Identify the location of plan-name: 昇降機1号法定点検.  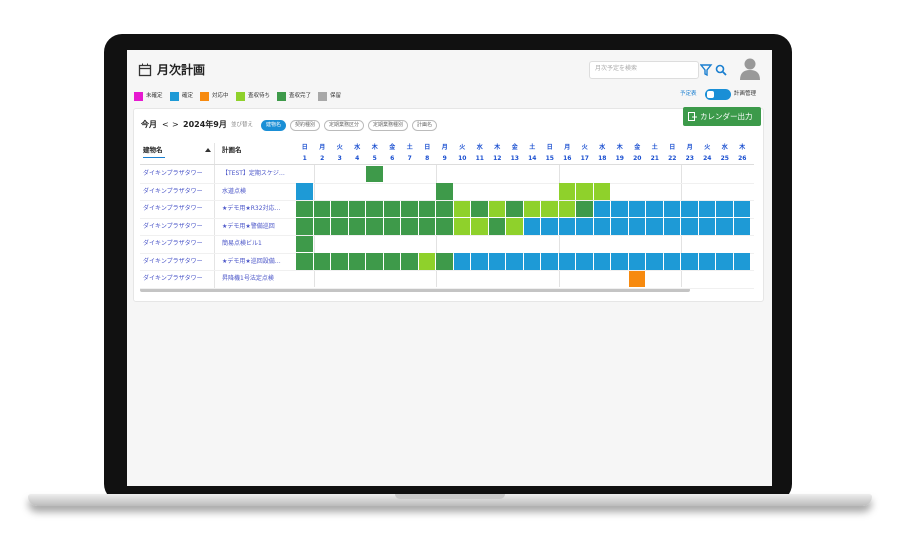
(248, 278).